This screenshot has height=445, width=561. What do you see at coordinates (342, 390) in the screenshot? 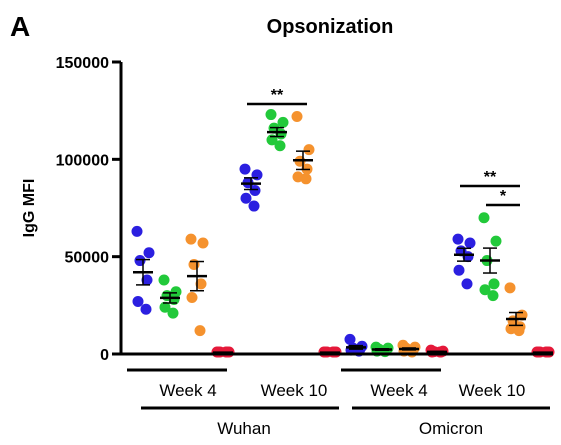
I see `group-labels: Week 4 Week 10 Week 4 Week 10` at bounding box center [342, 390].